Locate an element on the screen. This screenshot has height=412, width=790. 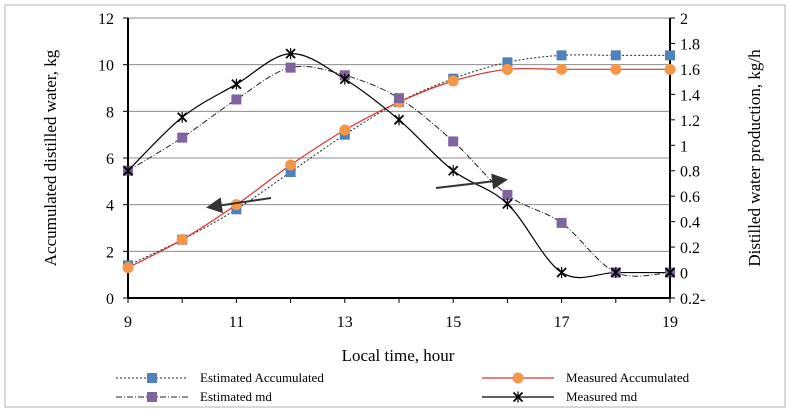
y-right-tick-label: 1.4 is located at coordinates (690, 95).